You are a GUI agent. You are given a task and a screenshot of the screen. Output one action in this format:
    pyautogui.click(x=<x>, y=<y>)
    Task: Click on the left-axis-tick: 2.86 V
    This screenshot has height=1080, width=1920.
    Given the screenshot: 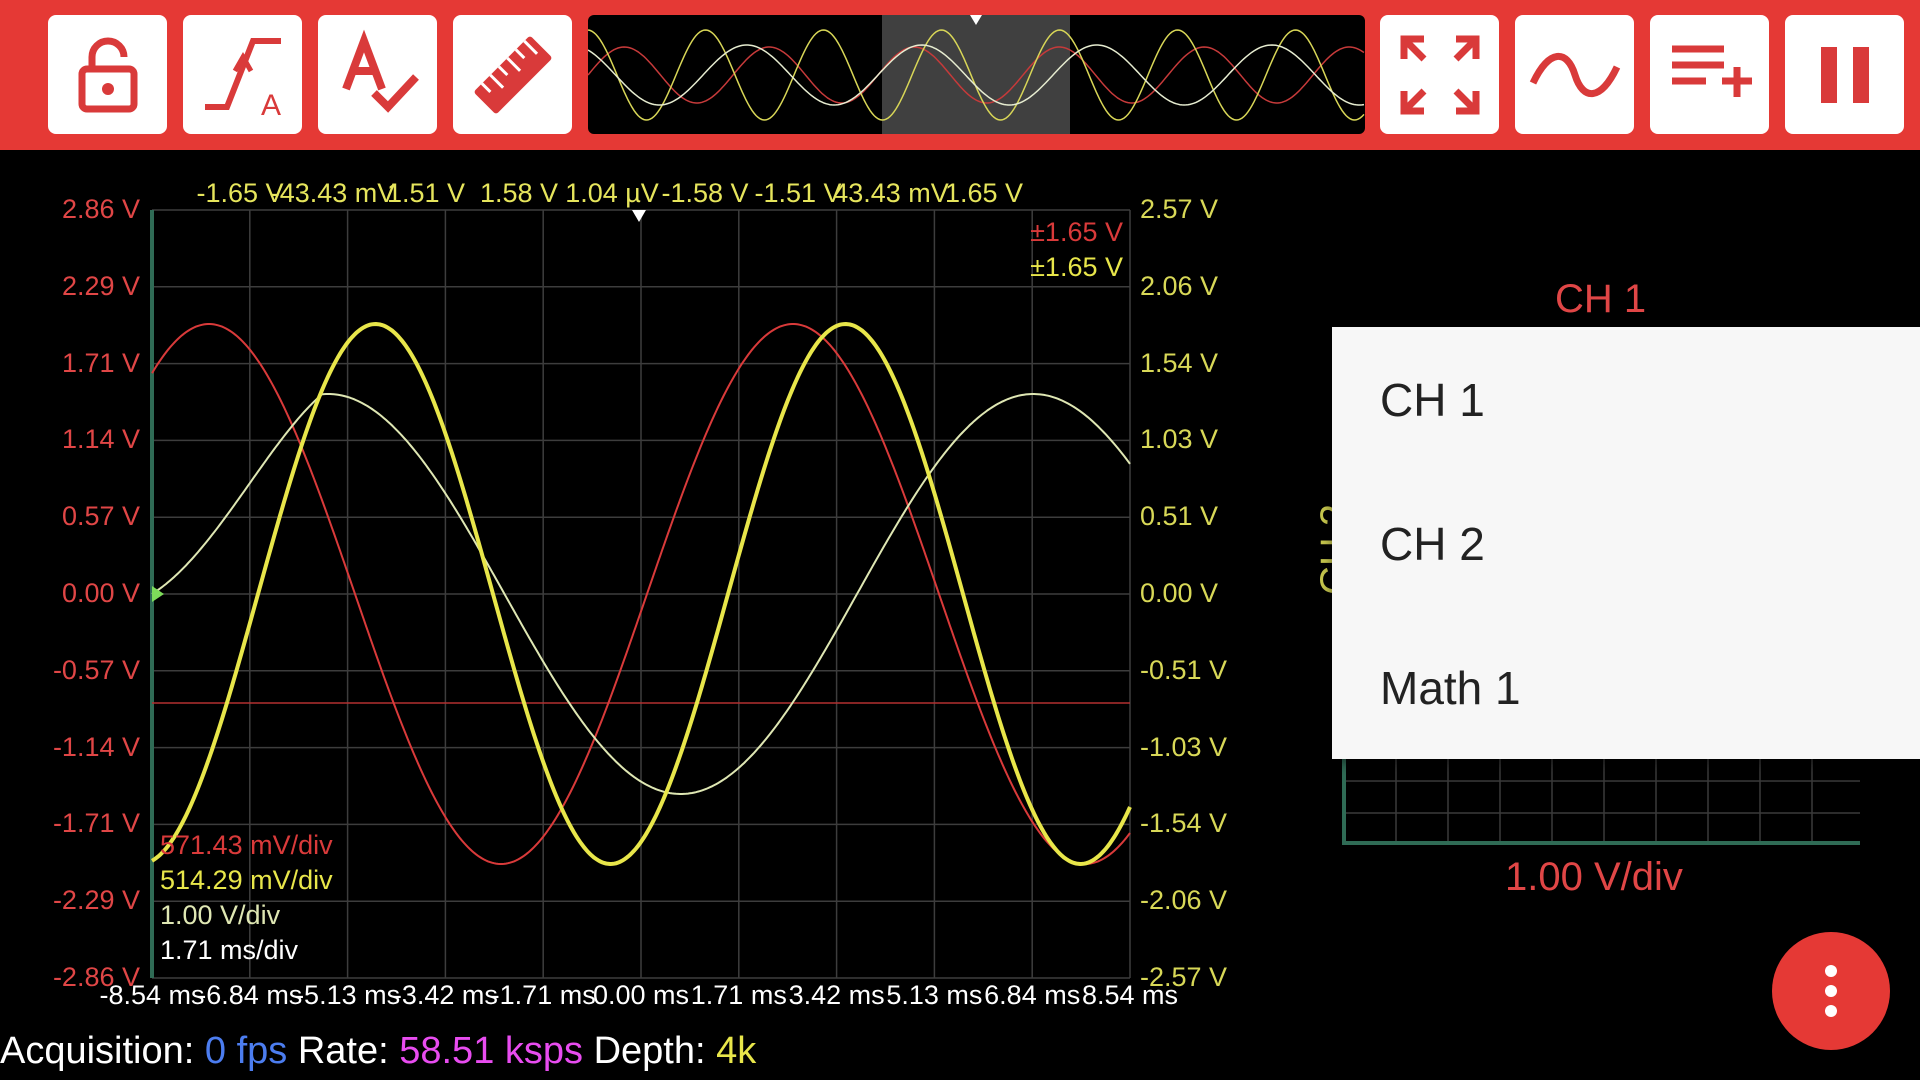 What is the action you would take?
    pyautogui.click(x=100, y=209)
    